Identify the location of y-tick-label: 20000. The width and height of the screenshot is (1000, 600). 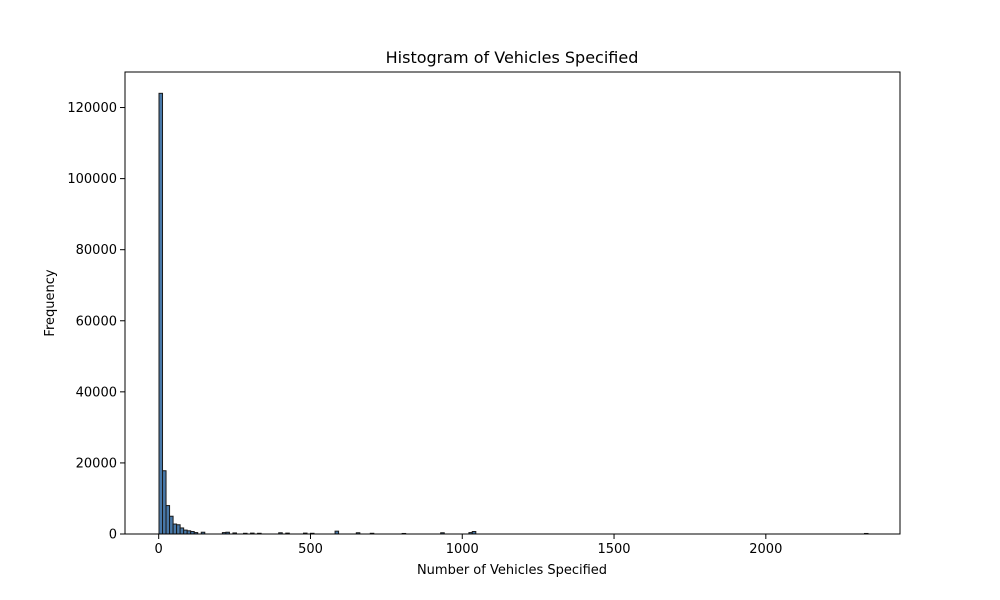
(96, 463).